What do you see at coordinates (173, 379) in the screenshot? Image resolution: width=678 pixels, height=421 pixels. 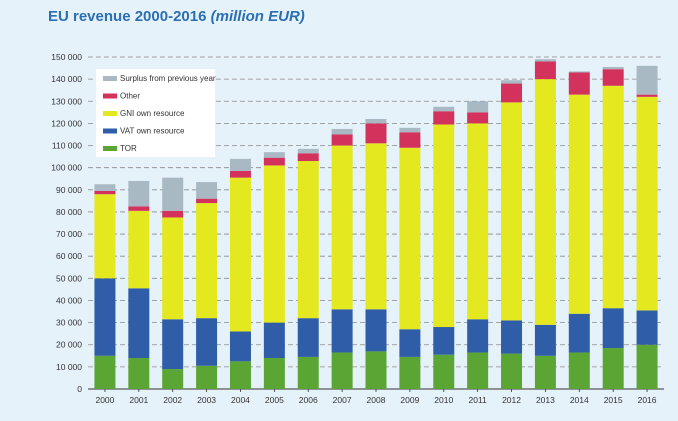 I see `bar-tor-2002` at bounding box center [173, 379].